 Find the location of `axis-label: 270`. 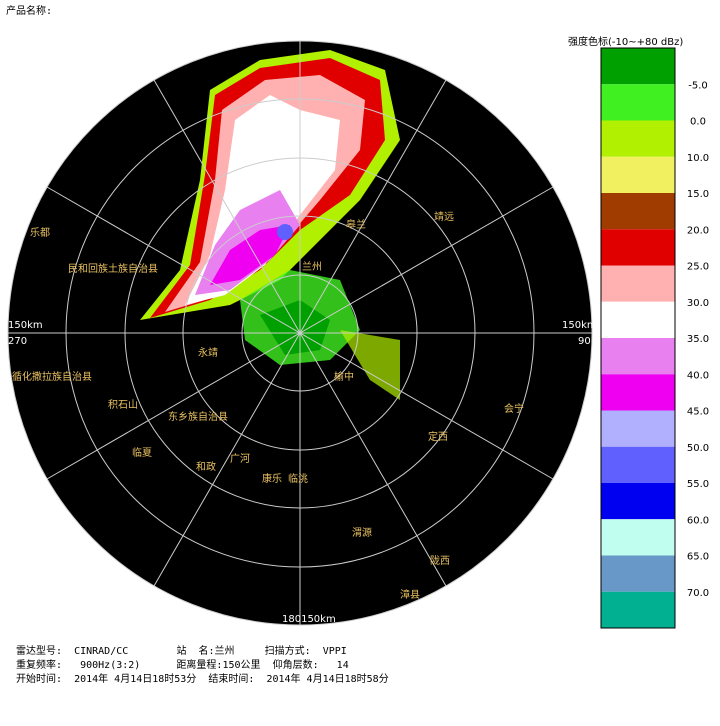

axis-label: 270 is located at coordinates (17, 341).